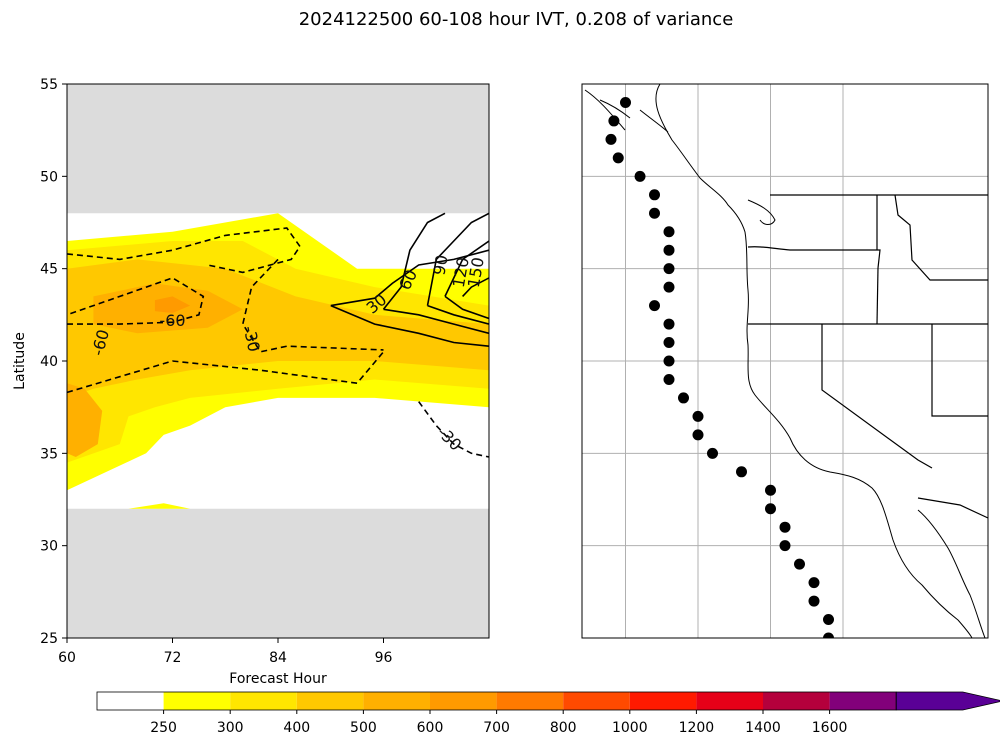  What do you see at coordinates (296, 728) in the screenshot?
I see `colorbar-tick-label: 400` at bounding box center [296, 728].